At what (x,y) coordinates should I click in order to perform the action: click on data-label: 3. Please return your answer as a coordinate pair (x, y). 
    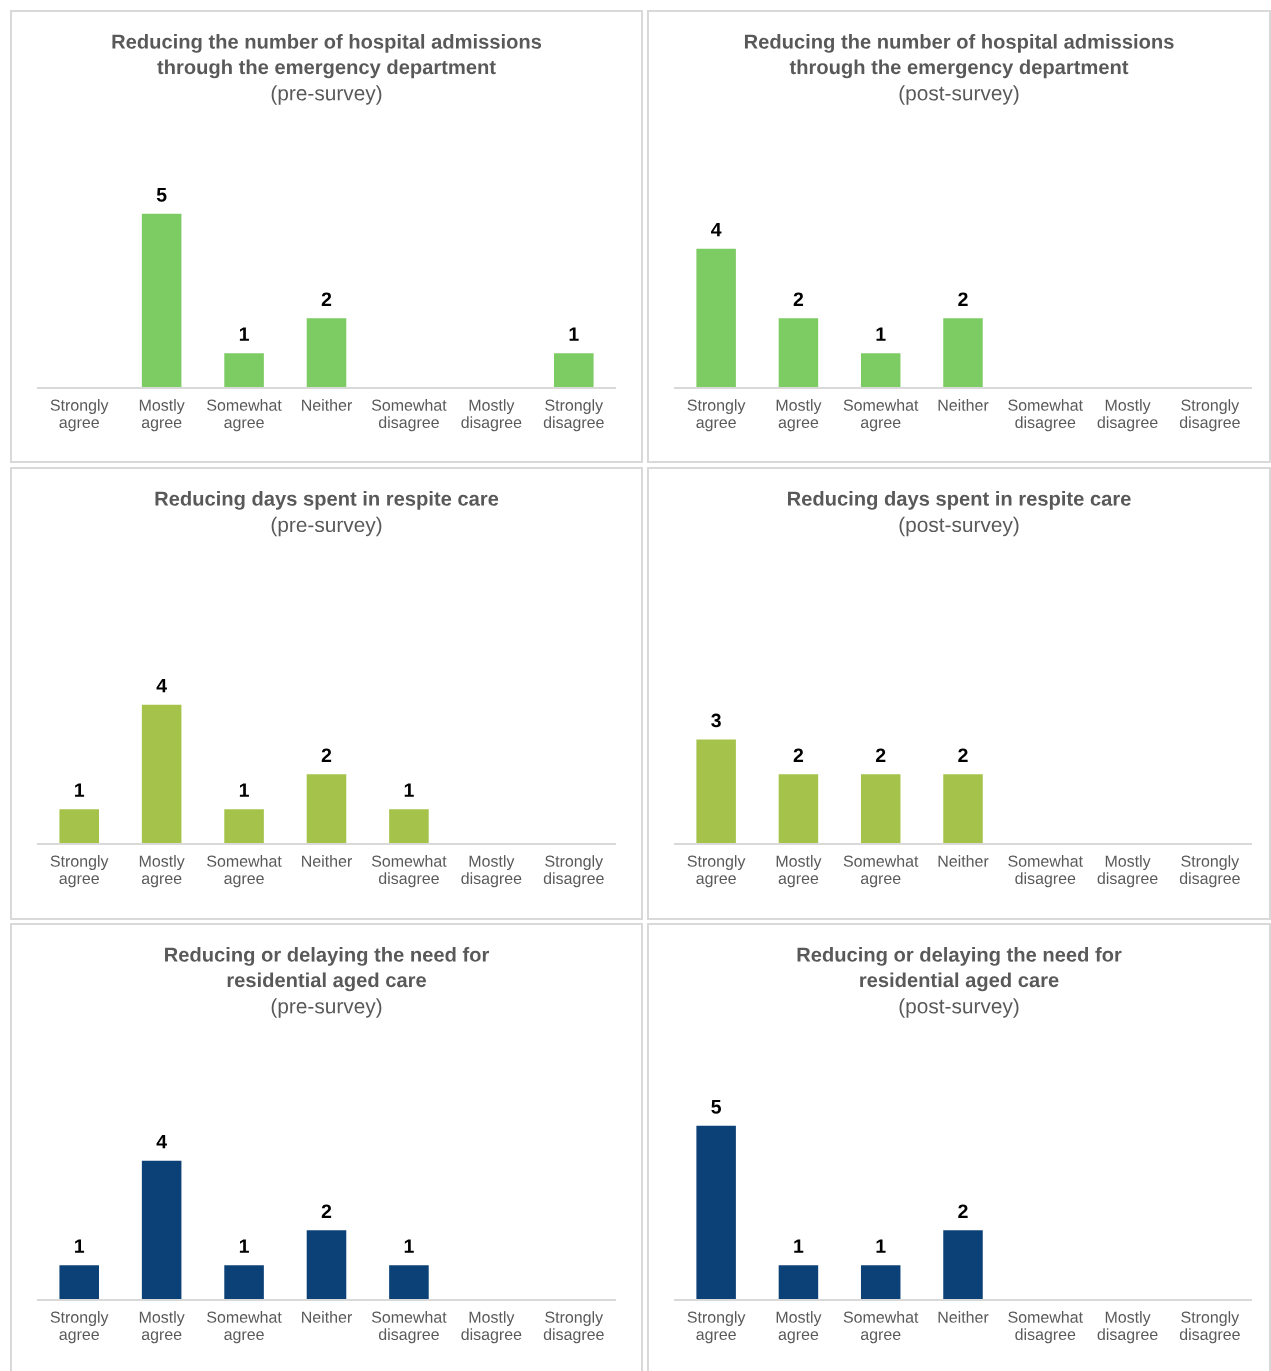
    Looking at the image, I should click on (716, 720).